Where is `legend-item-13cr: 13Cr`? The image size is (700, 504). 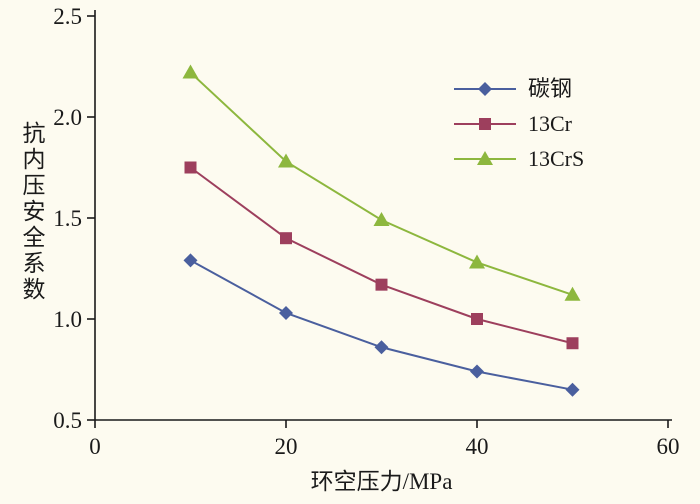 legend-item-13cr: 13Cr is located at coordinates (518, 124).